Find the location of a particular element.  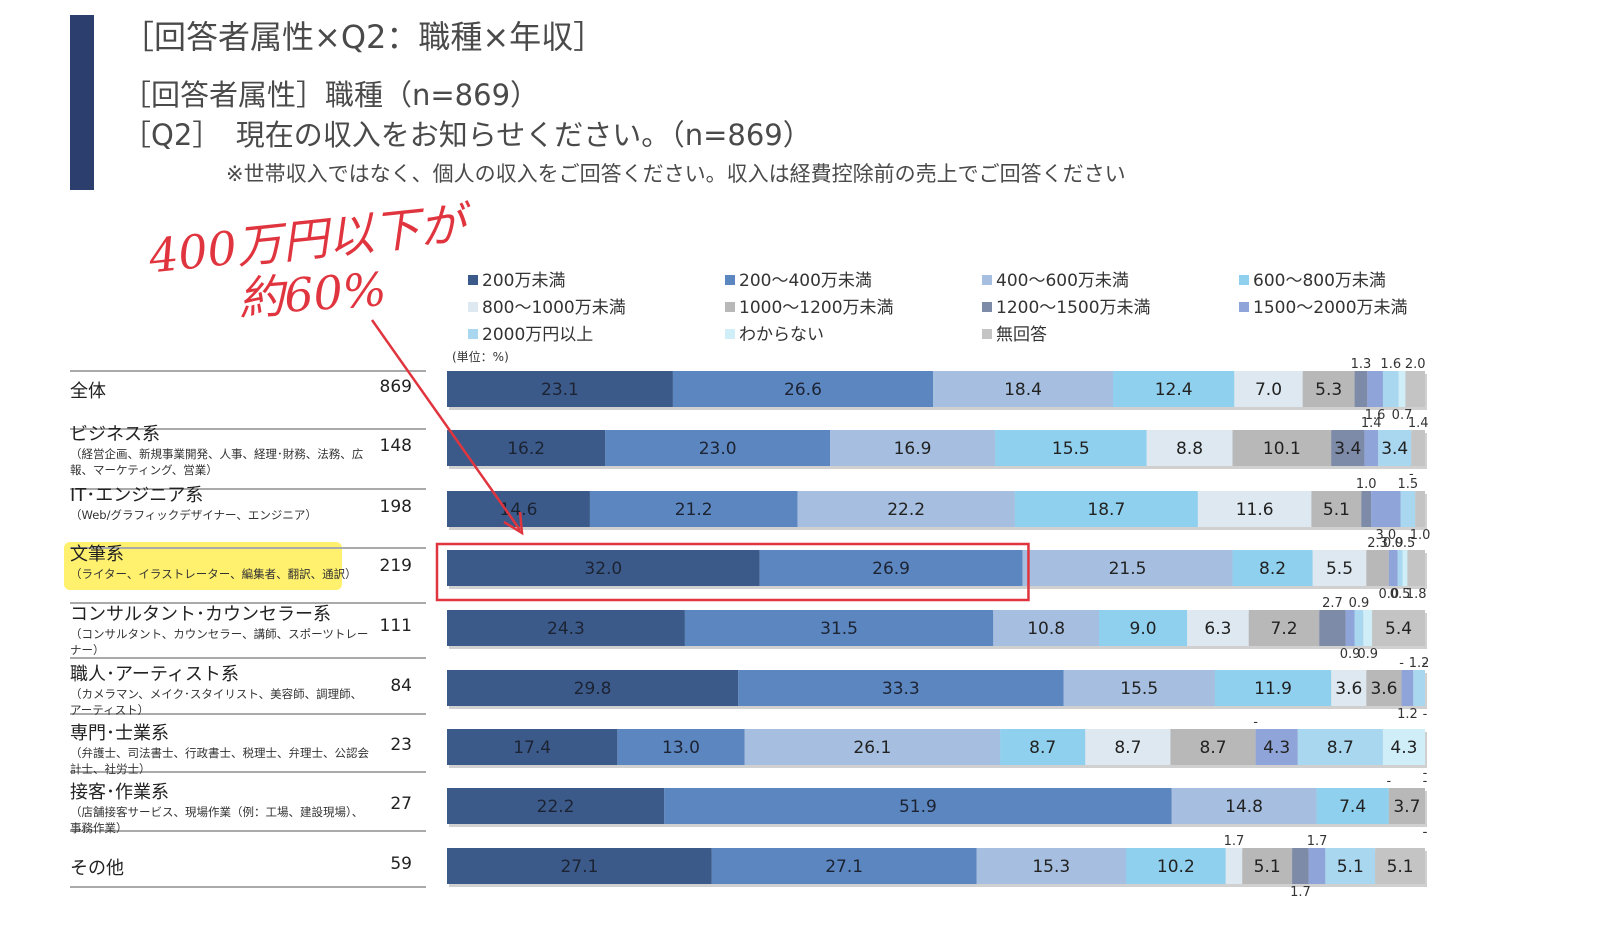

data-label: 6.3 is located at coordinates (1217, 629).